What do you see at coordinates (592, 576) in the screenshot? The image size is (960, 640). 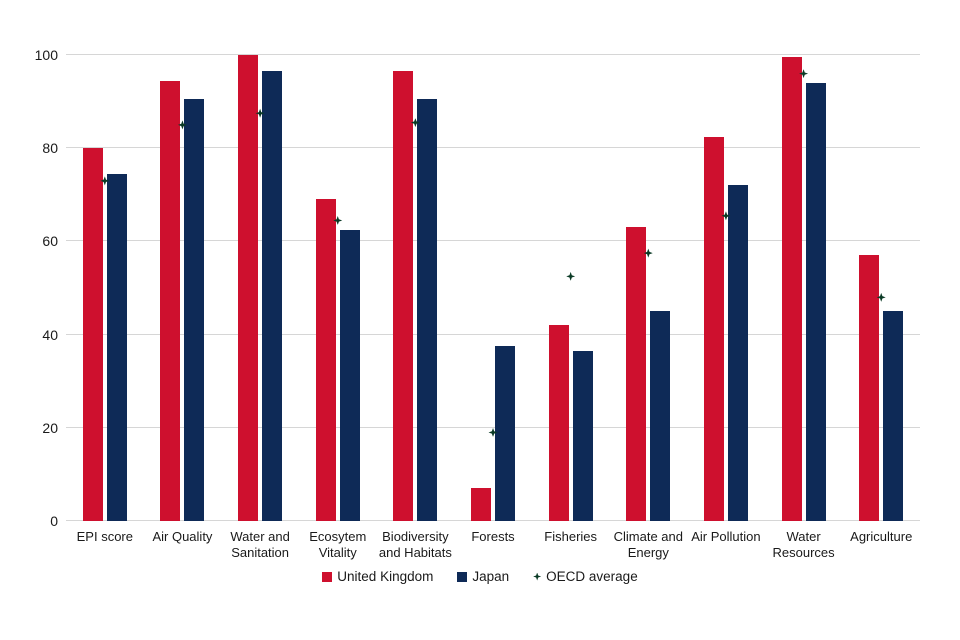 I see `legend-label-oecd-average: OECD average` at bounding box center [592, 576].